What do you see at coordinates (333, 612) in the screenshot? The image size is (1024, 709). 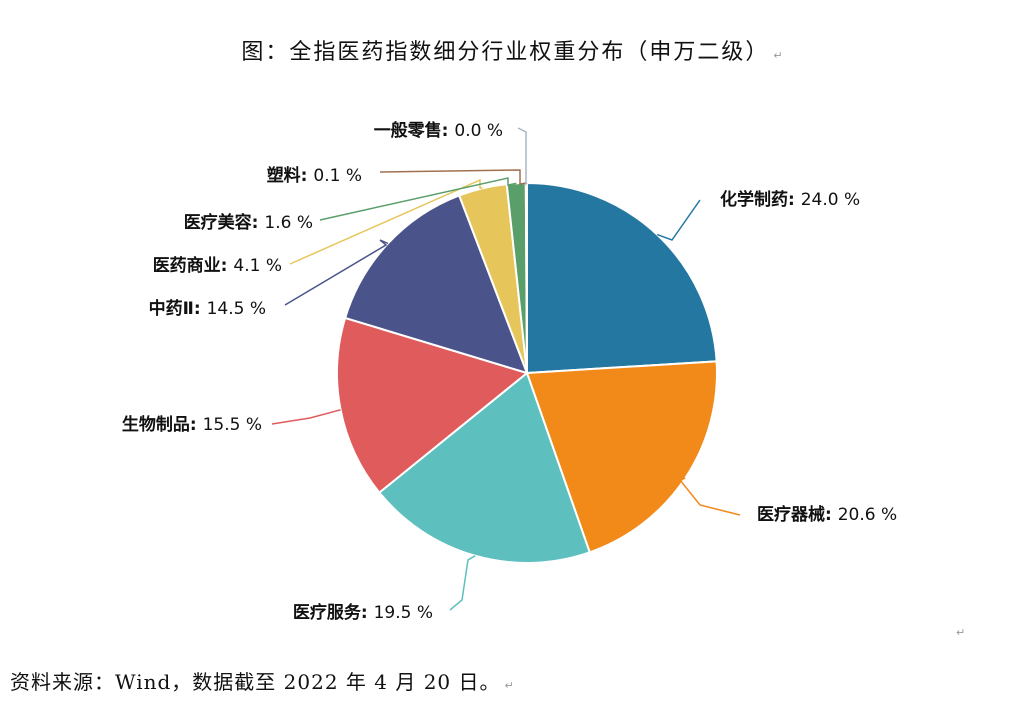 I see `slice-label-name: 医疗服务:` at bounding box center [333, 612].